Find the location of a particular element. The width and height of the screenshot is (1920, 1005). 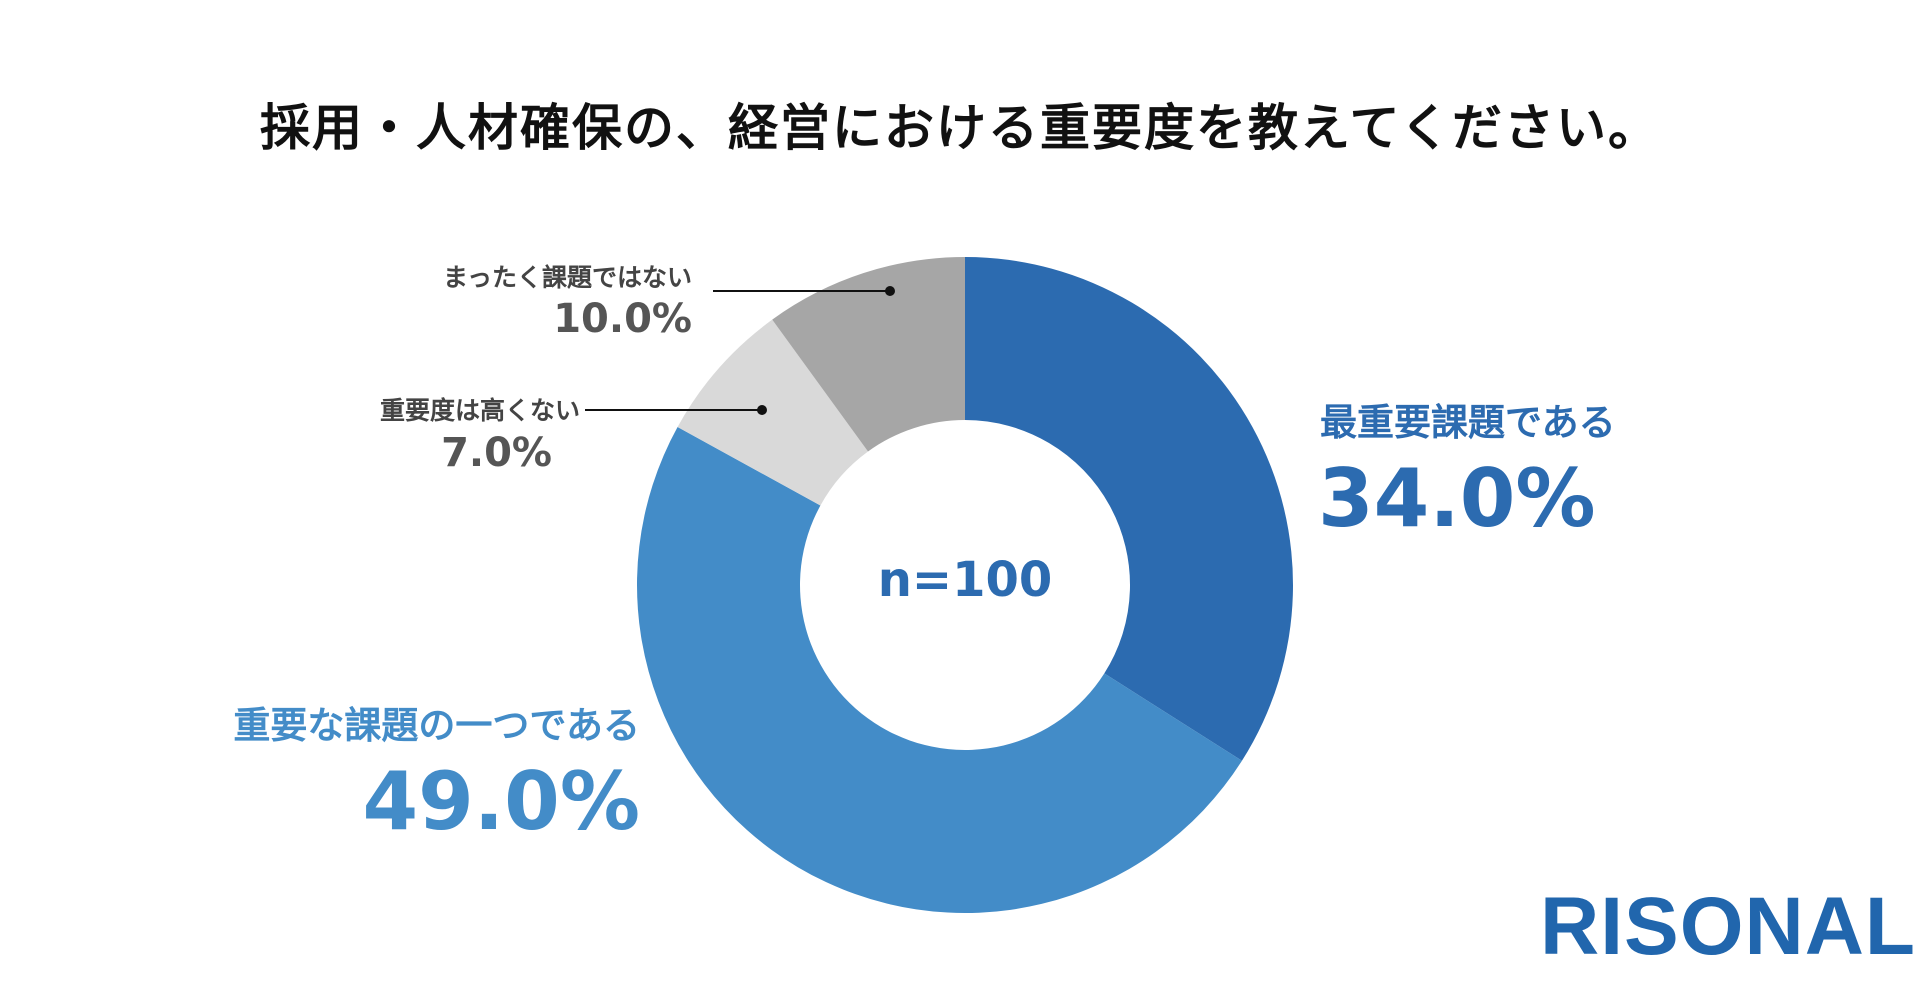

slice-value-important: 49.0% is located at coordinates (501, 801).